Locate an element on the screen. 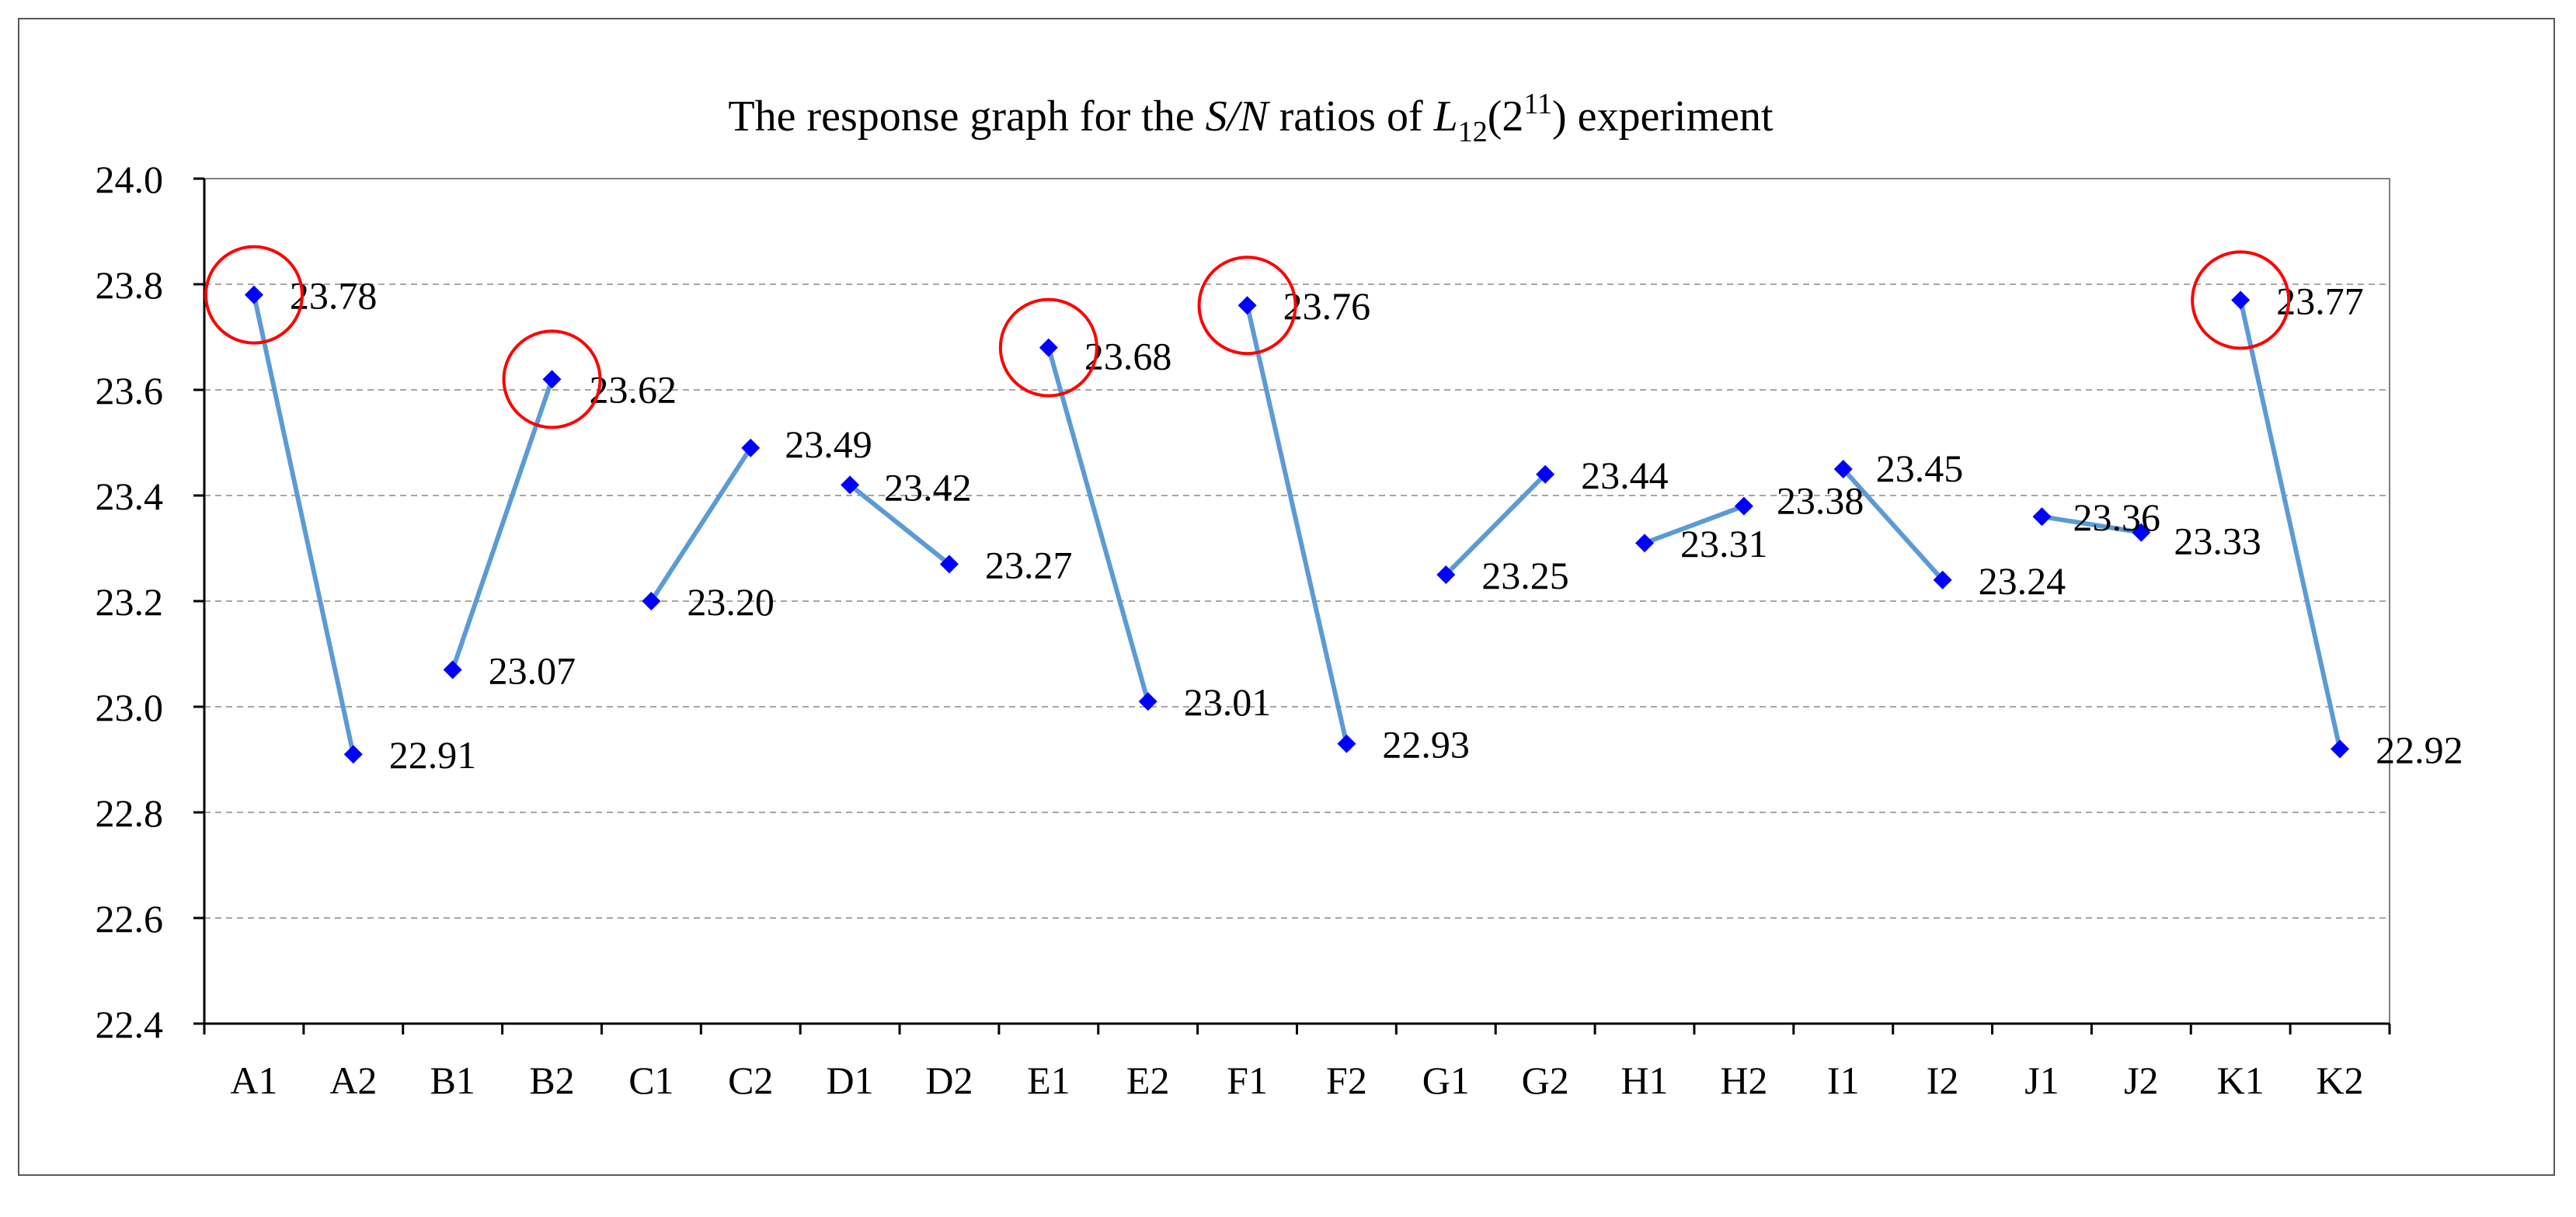 This screenshot has width=2576, height=1217. marker-J1 is located at coordinates (2042, 517).